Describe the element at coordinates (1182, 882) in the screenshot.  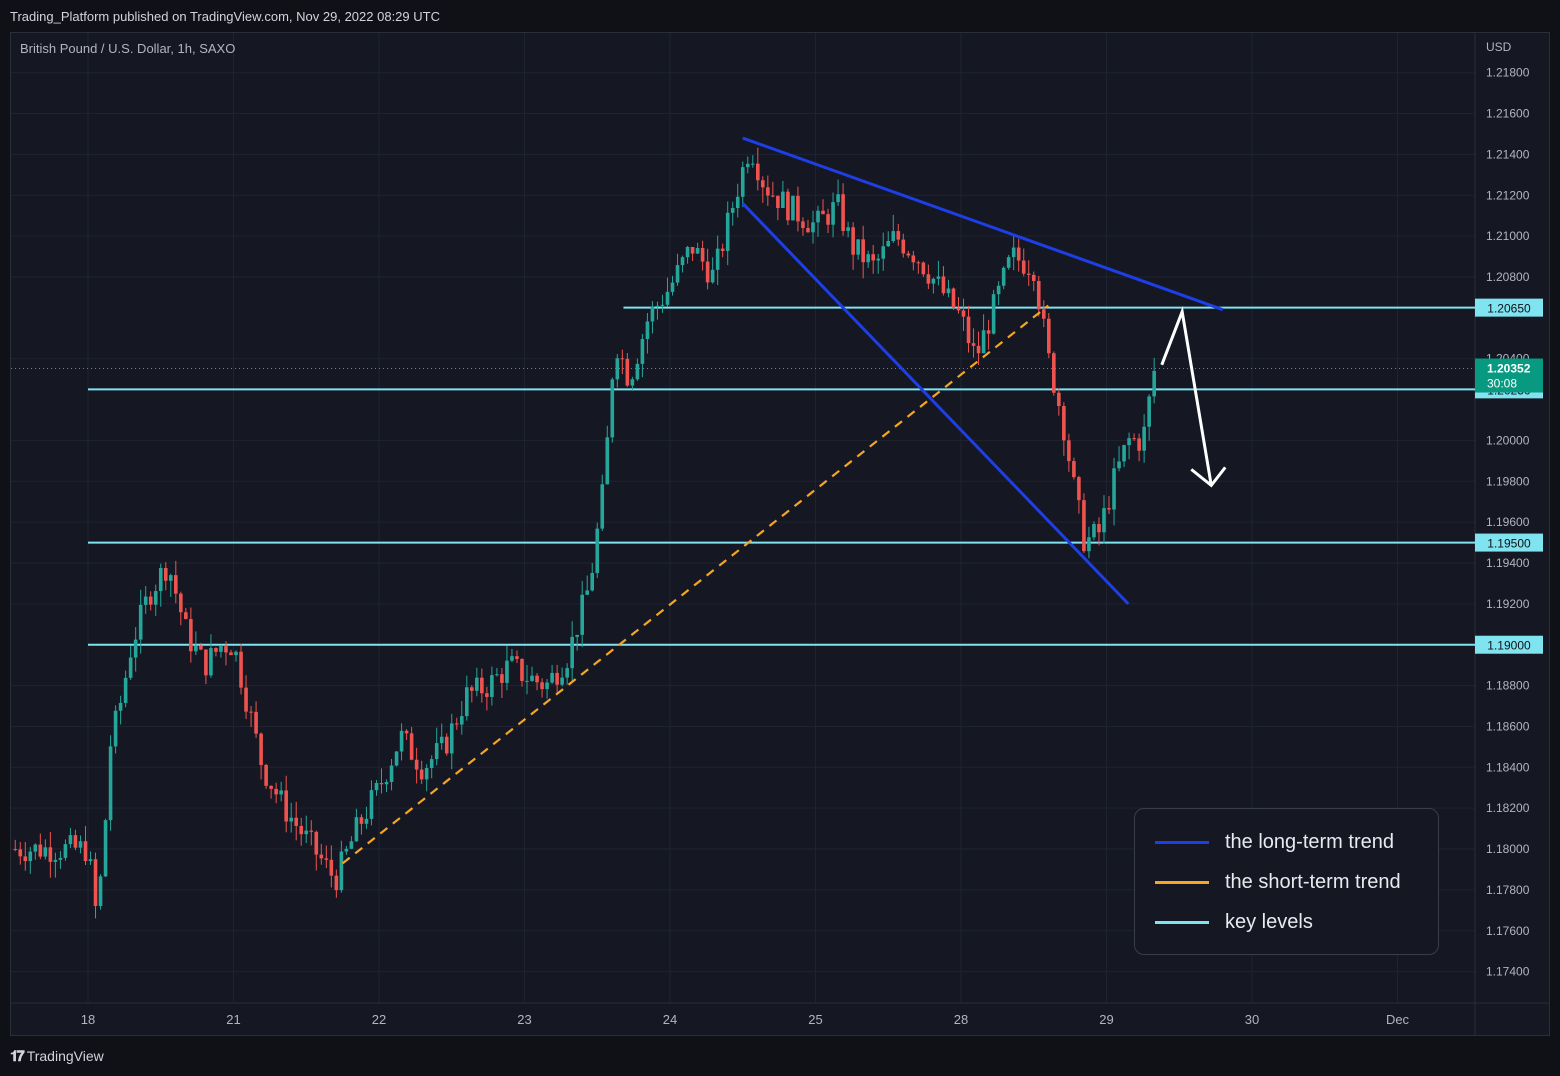
I see `legend-swatch-short-trend` at that location.